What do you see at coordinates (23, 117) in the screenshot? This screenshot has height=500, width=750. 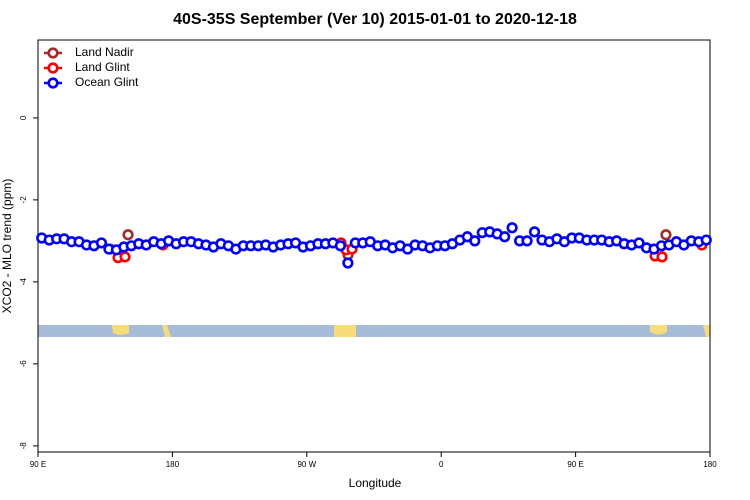 I see `y-tick-label: 0` at bounding box center [23, 117].